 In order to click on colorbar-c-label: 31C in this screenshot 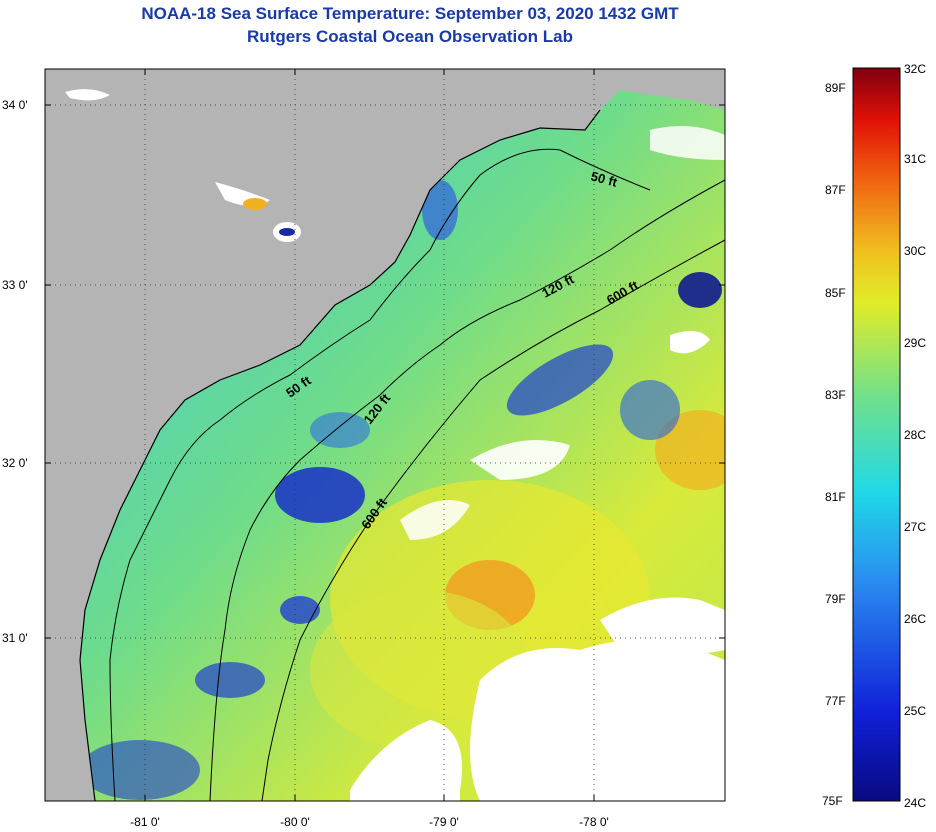, I will do `click(915, 159)`.